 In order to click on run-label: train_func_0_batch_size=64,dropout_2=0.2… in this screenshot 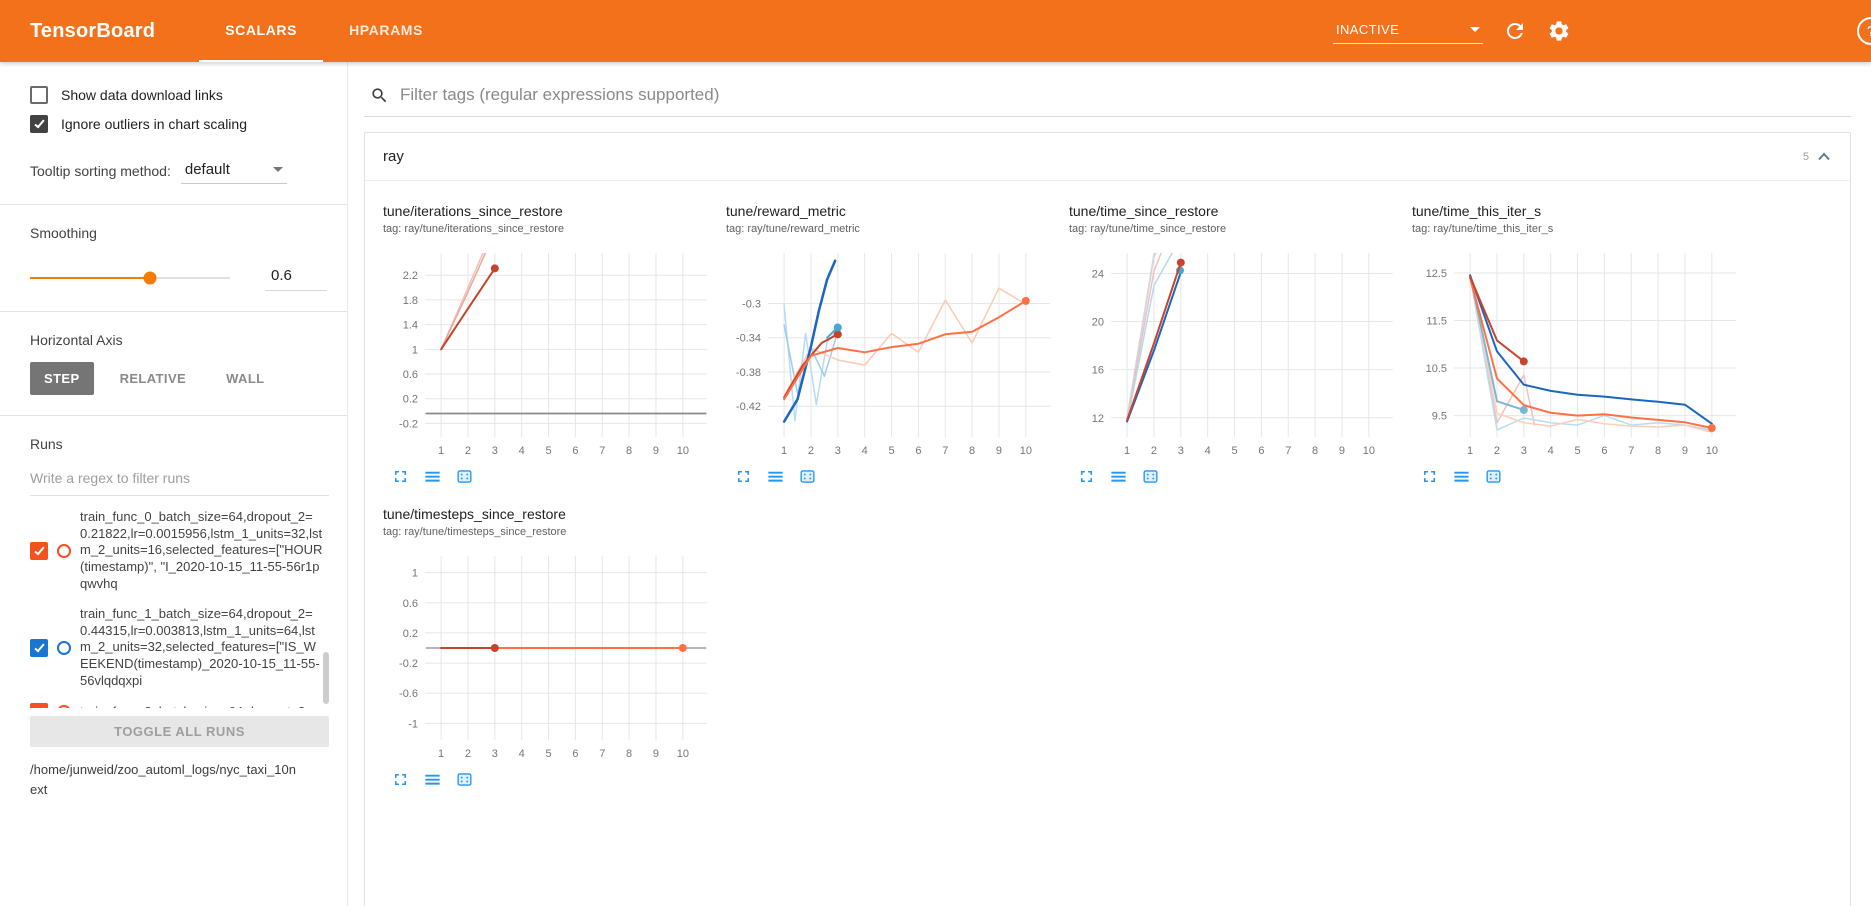, I will do `click(201, 550)`.